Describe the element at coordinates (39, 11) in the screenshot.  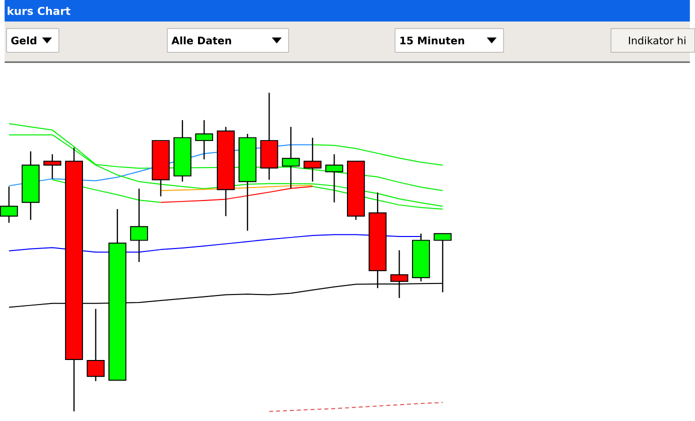
I see `chart-title: kurs Chart` at that location.